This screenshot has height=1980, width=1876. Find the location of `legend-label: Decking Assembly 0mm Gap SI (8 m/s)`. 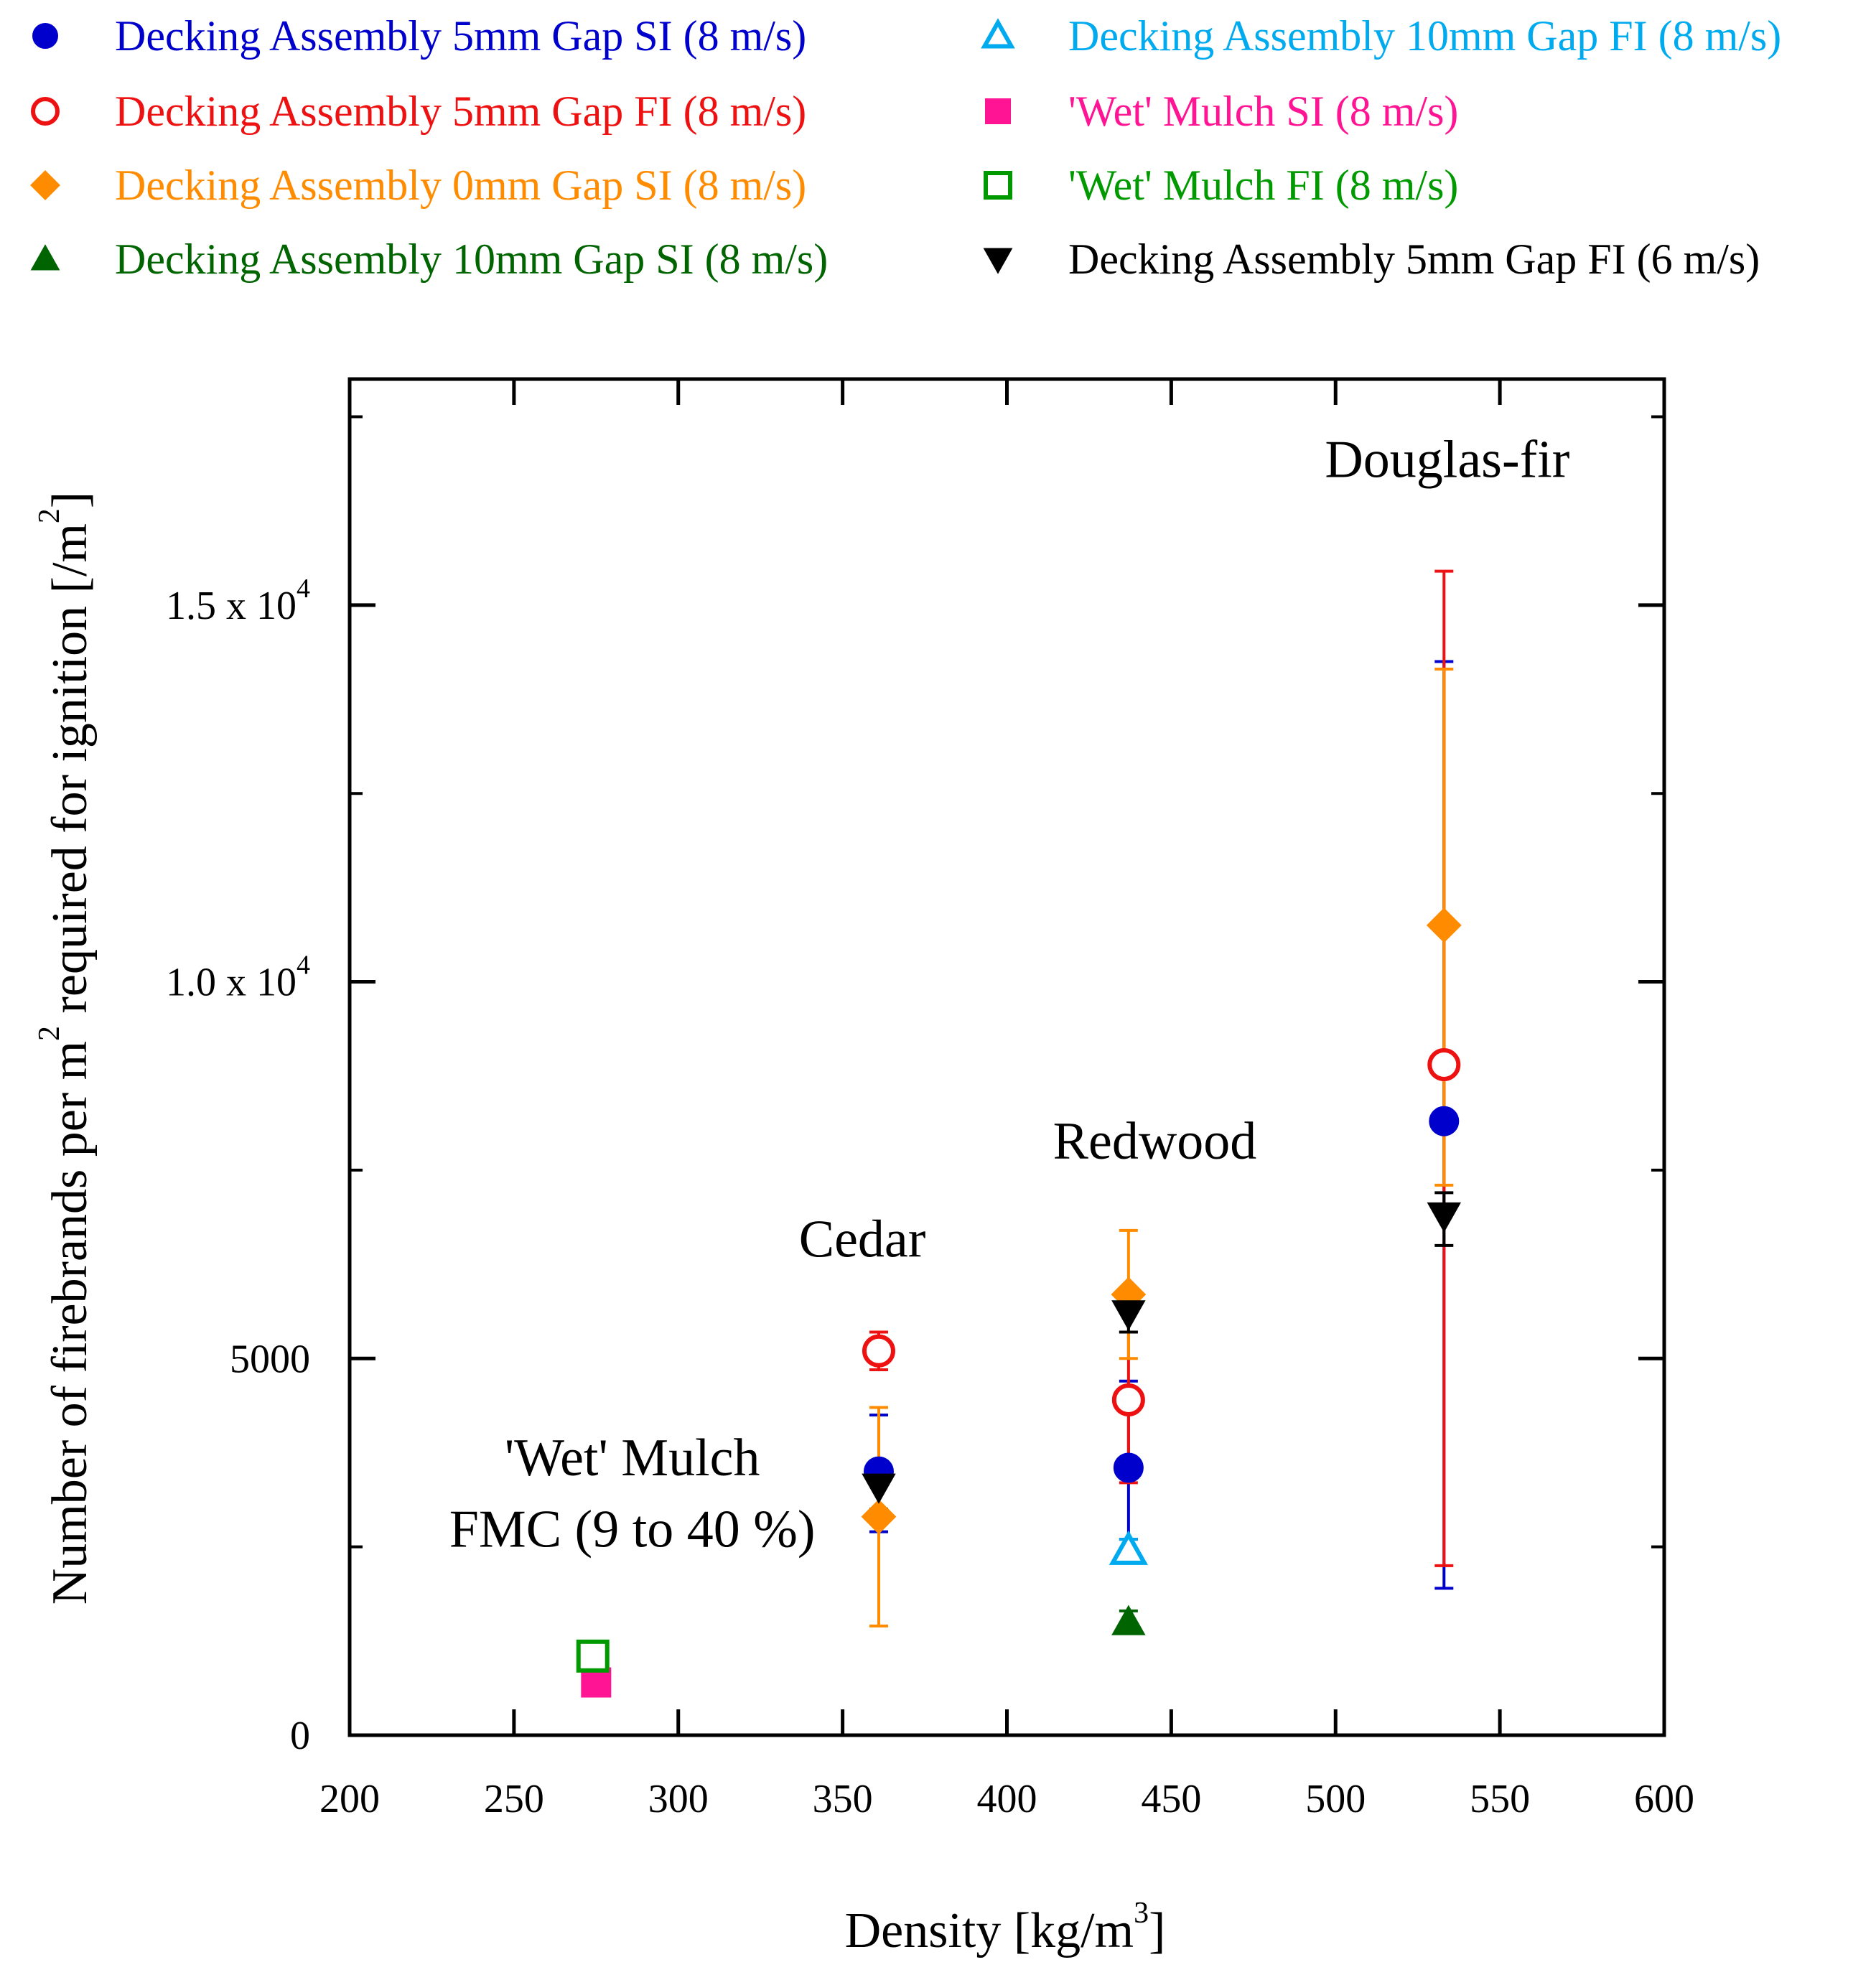

legend-label: Decking Assembly 0mm Gap SI (8 m/s) is located at coordinates (460, 185).